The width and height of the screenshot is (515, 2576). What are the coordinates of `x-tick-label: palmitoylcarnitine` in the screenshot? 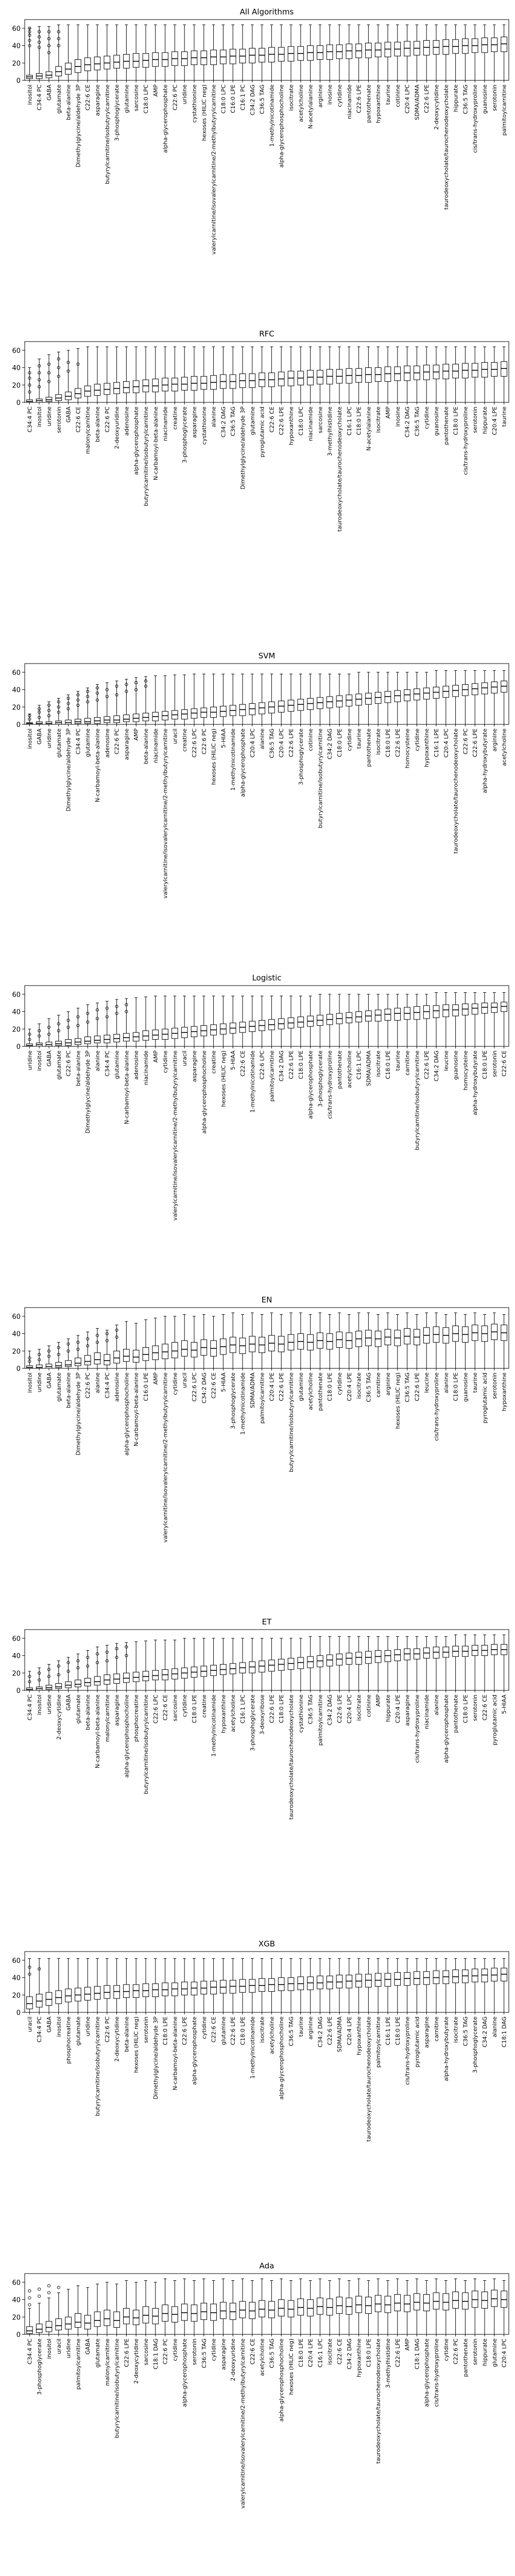 It's located at (78, 2364).